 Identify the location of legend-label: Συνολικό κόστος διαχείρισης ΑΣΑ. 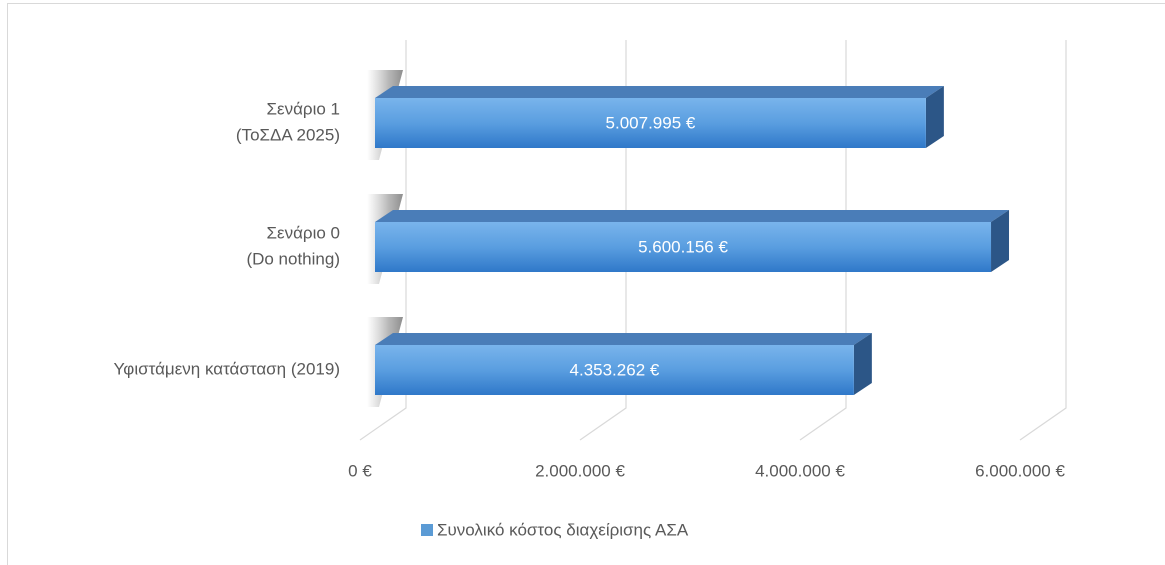
(563, 529).